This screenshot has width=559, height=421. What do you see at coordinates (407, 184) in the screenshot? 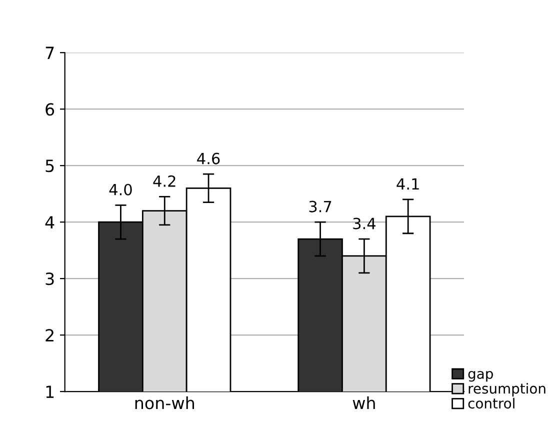
I see `data-label: 4.1` at bounding box center [407, 184].